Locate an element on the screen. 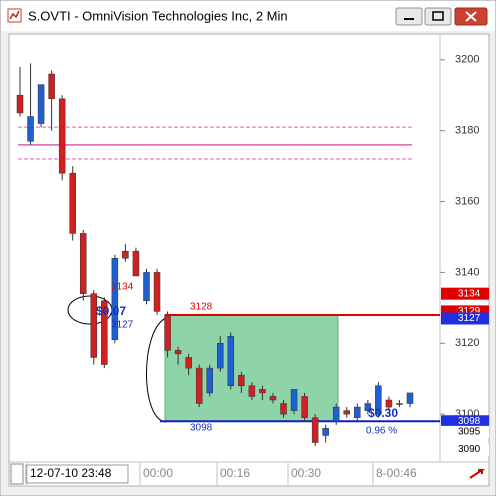  price-tag-label: 3098 is located at coordinates (469, 421).